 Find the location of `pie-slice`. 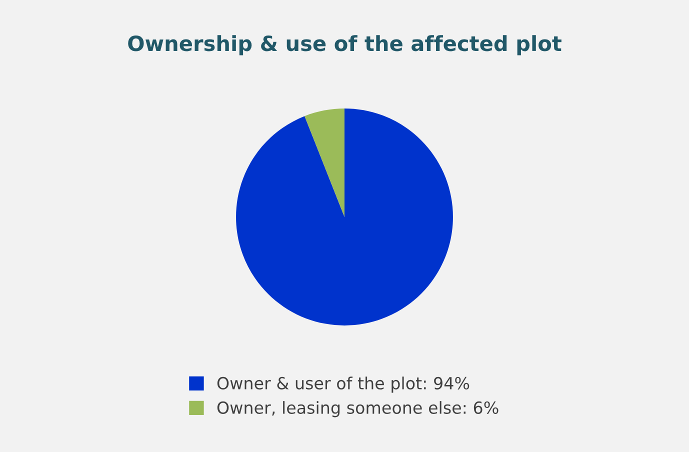

pie-slice is located at coordinates (324, 162).